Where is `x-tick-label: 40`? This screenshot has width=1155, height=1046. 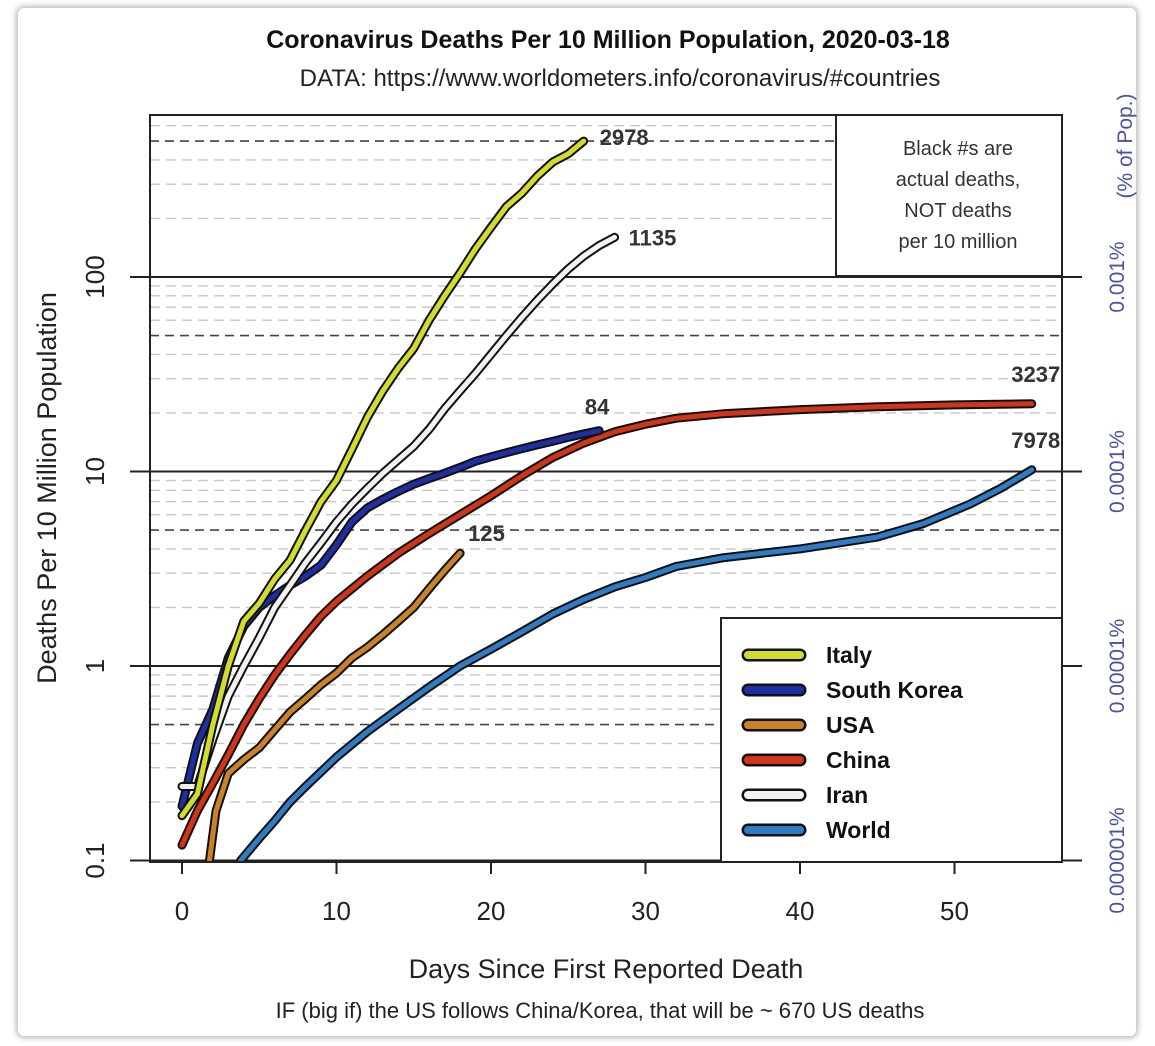
x-tick-label: 40 is located at coordinates (800, 911).